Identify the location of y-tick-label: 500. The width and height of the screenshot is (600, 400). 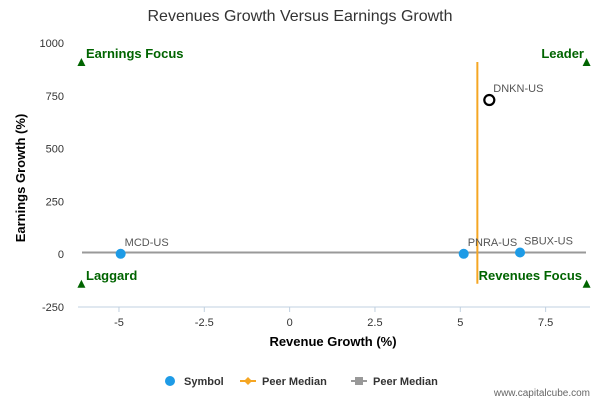
(55, 150).